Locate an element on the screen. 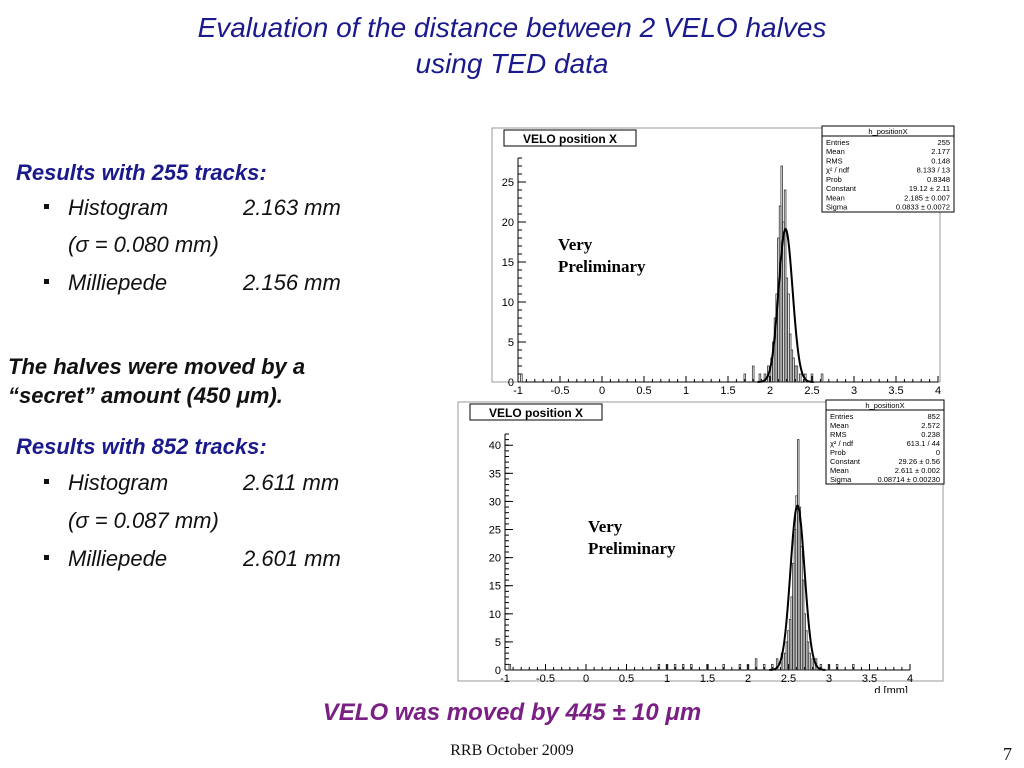 Image resolution: width=1024 pixels, height=768 pixels. x-tick-label: 3 is located at coordinates (829, 679).